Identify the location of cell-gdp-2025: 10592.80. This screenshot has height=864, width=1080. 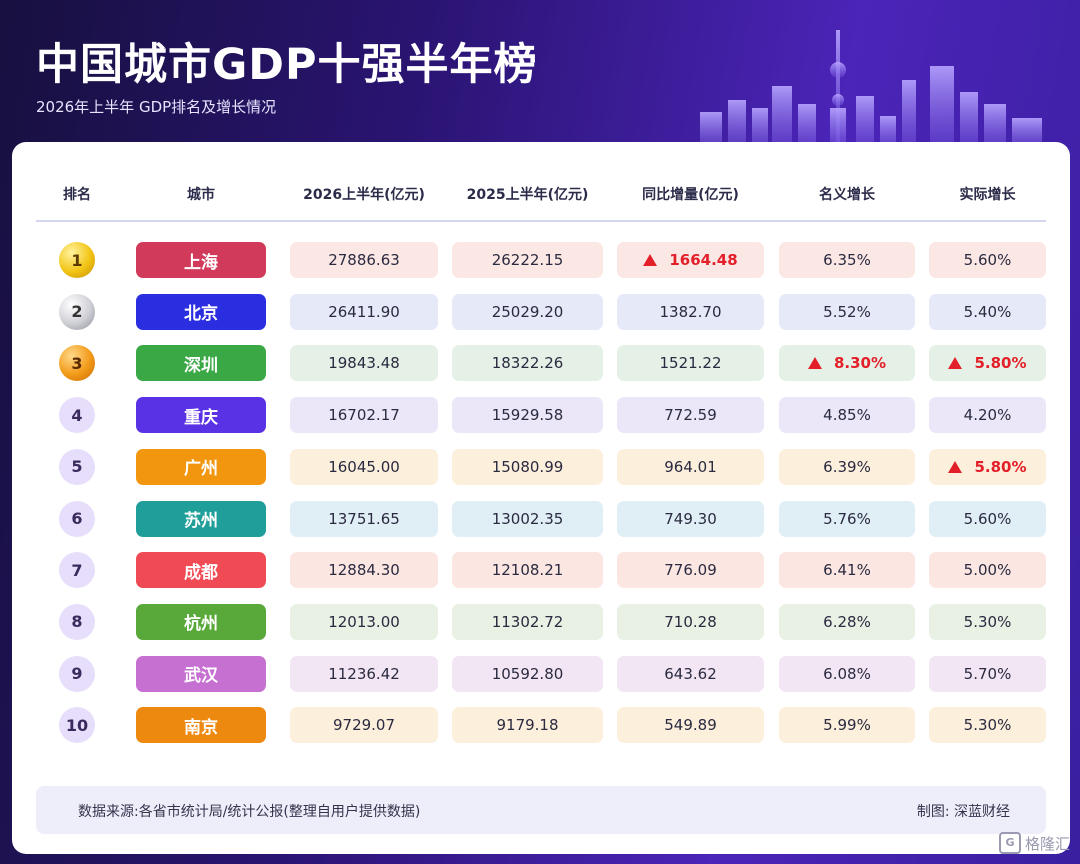
(527, 673).